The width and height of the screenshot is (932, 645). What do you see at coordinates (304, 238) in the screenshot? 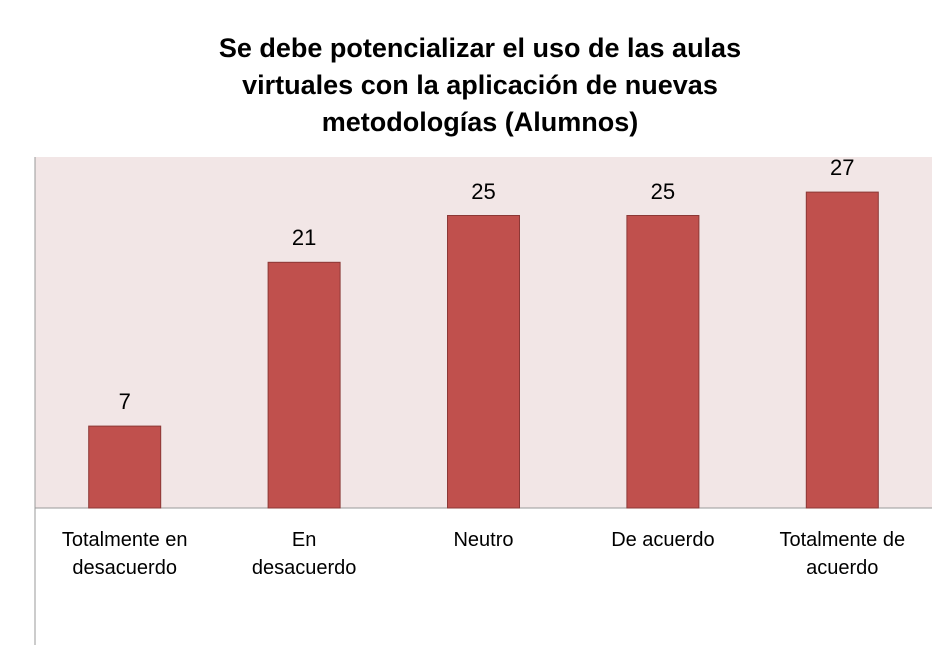
I see `data-label: 21` at bounding box center [304, 238].